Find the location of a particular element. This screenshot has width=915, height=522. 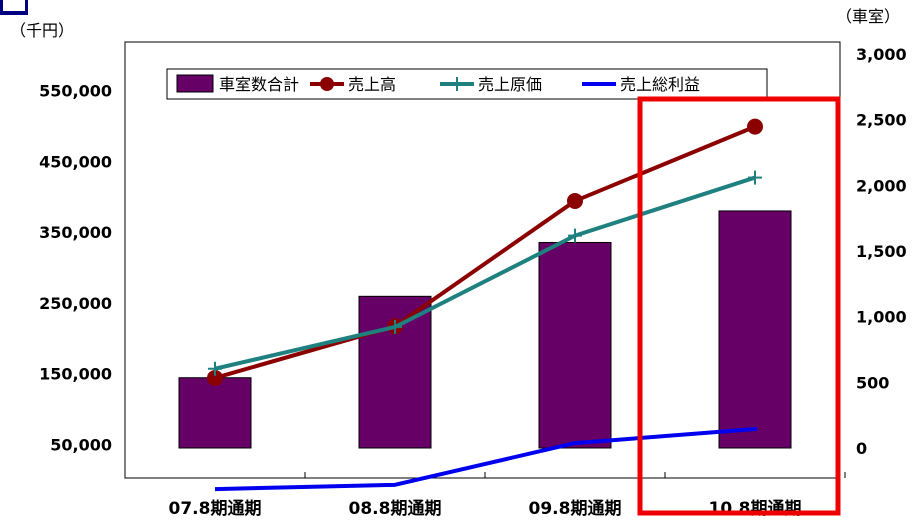

category-label: 07.8期通期 is located at coordinates (215, 508).